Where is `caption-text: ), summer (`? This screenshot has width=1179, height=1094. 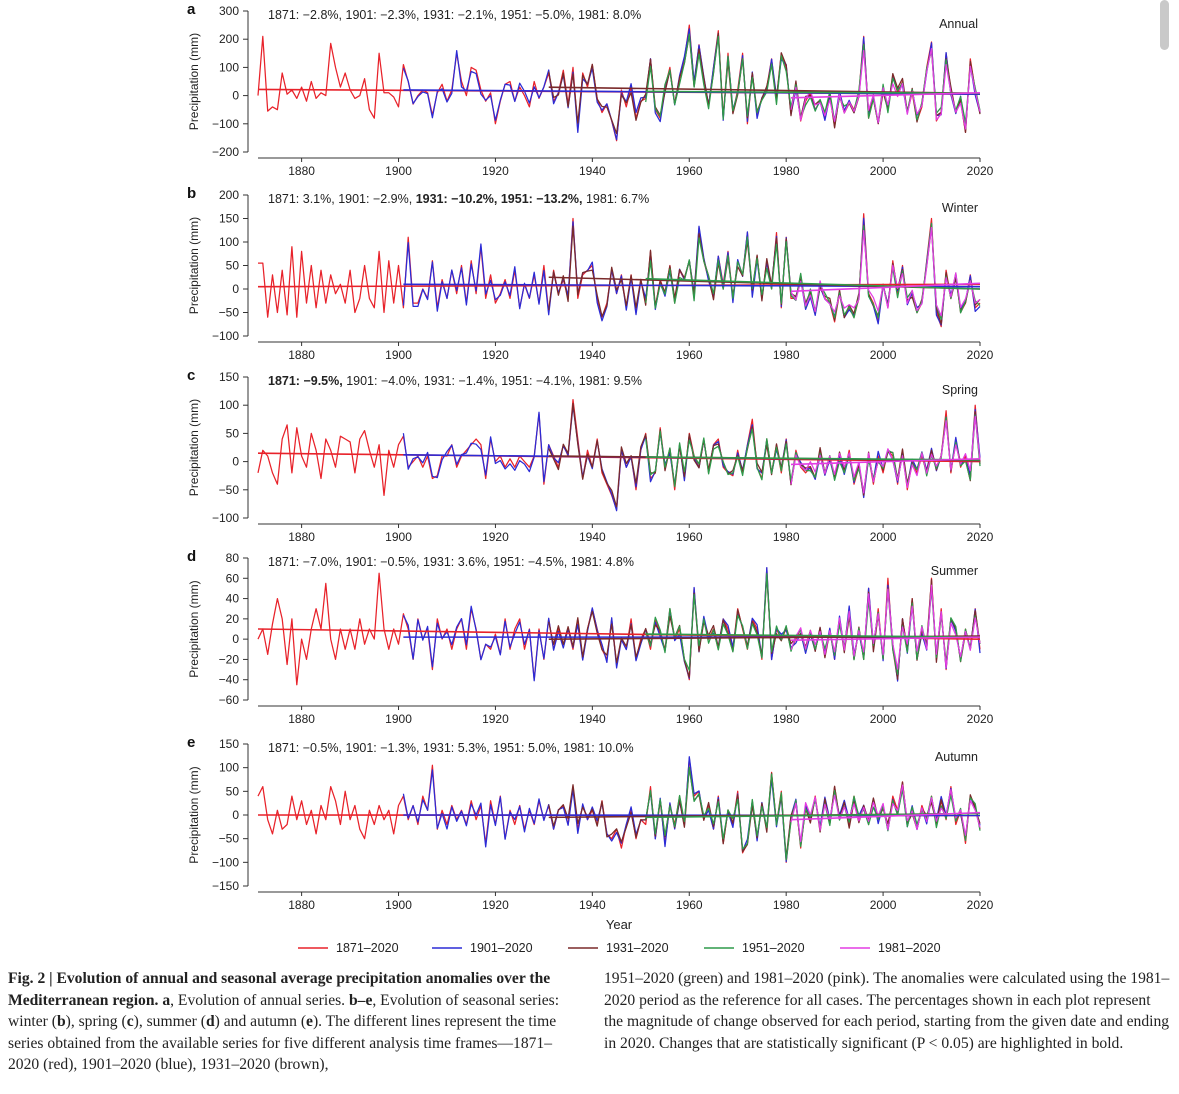 caption-text: ), summer ( is located at coordinates (169, 1022).